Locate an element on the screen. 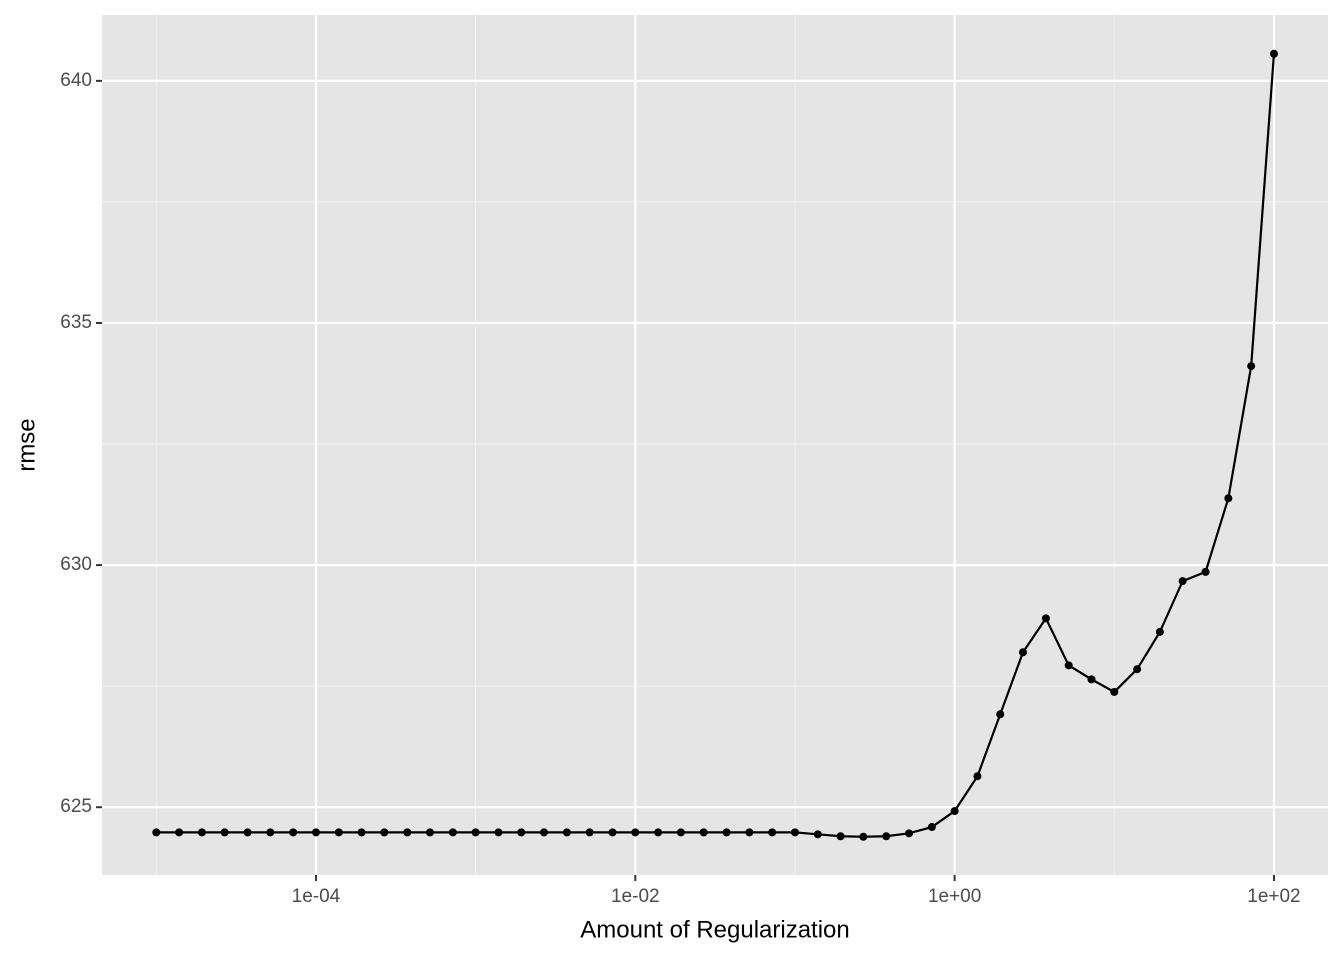 This screenshot has width=1344, height=960. x-tick-label: 1e+00 is located at coordinates (954, 896).